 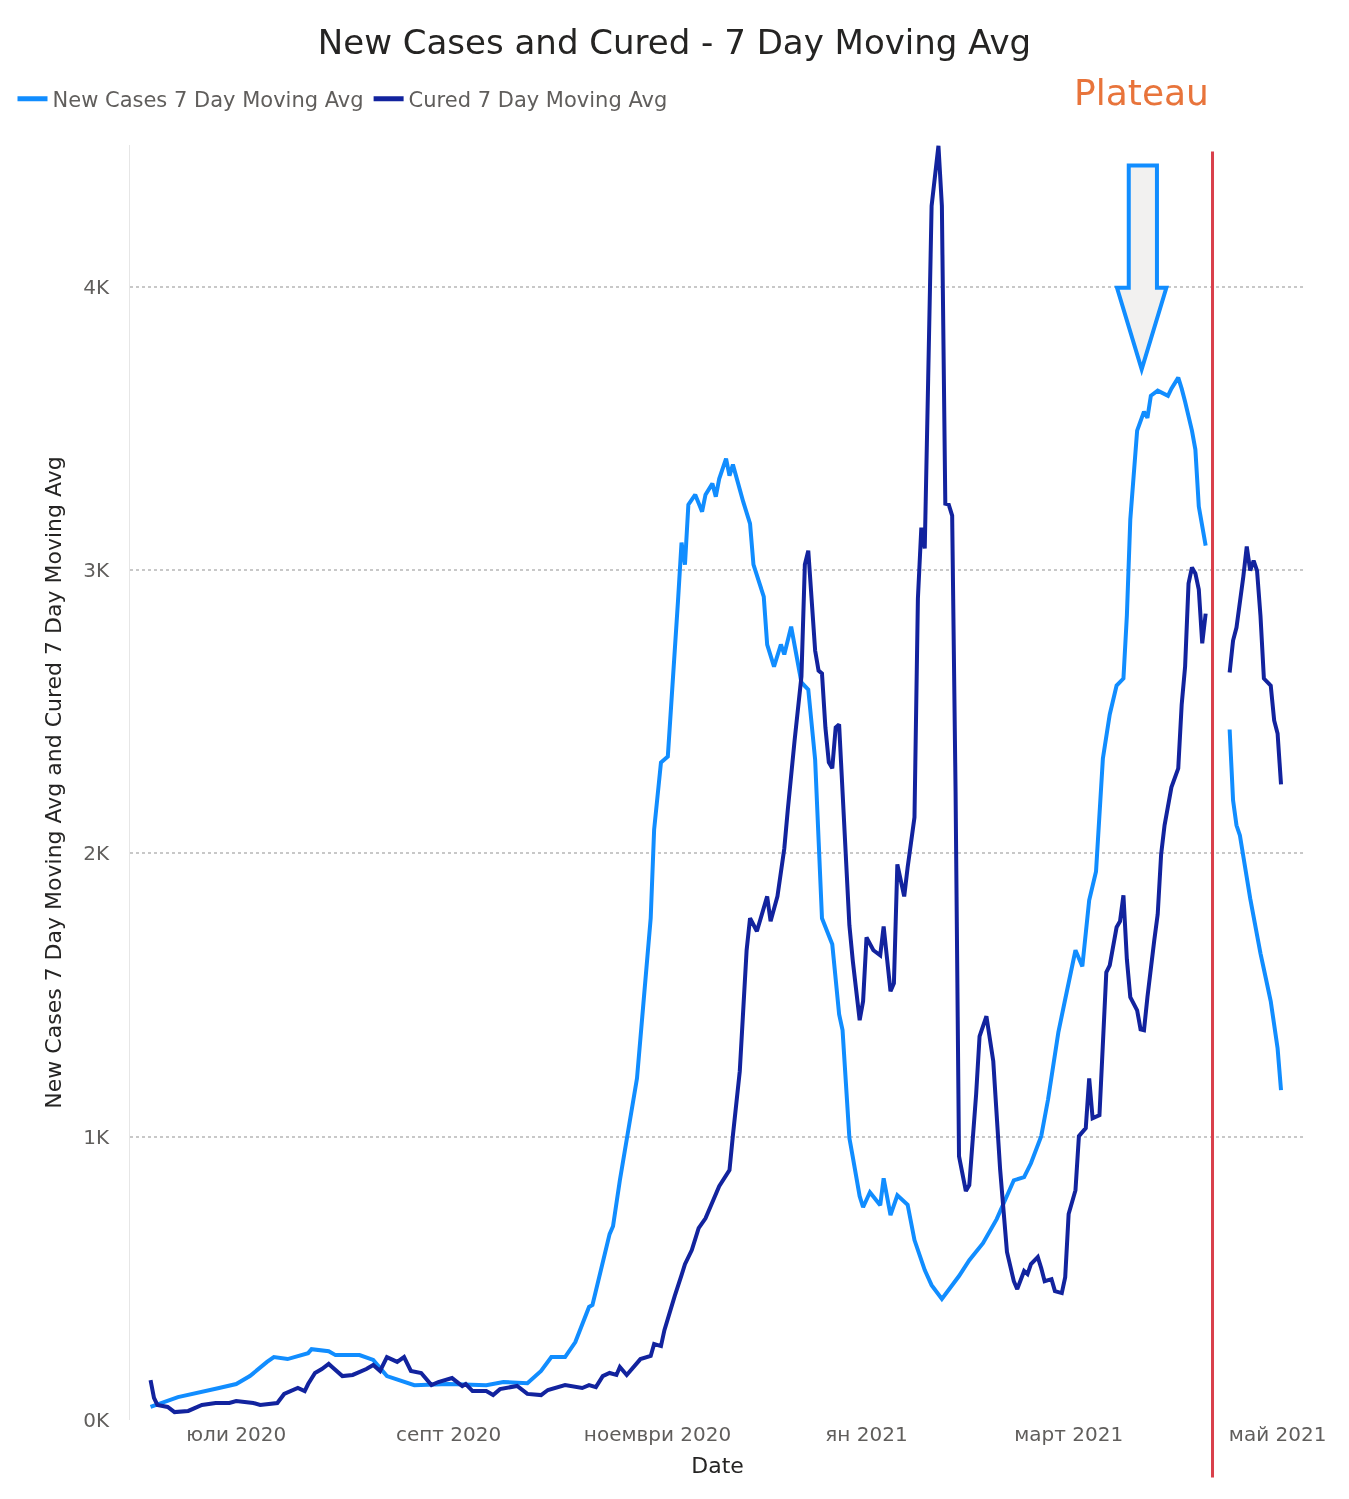 I want to click on legend-label: Cured 7 Day Moving Avg, so click(x=538, y=99).